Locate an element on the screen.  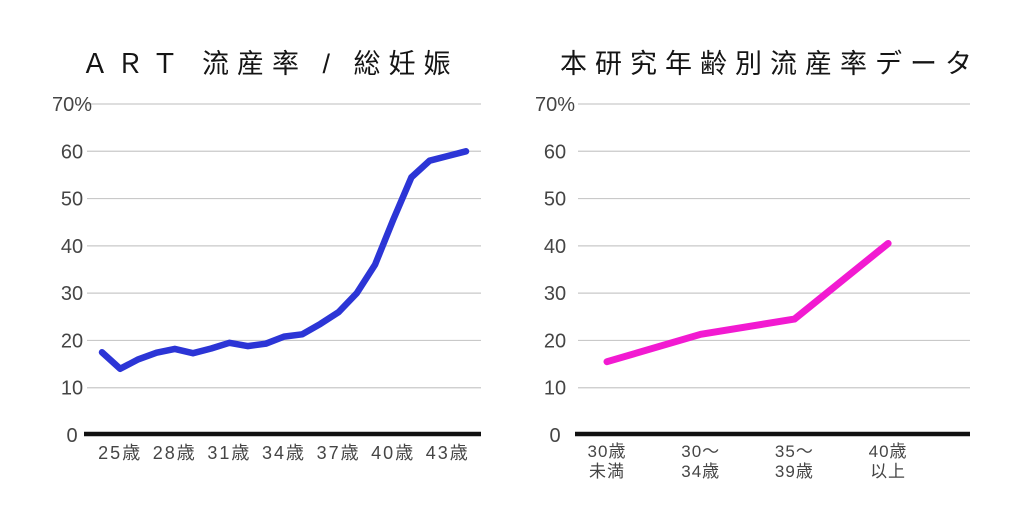
x-axis-tick-label: 30〜 is located at coordinates (700, 451).